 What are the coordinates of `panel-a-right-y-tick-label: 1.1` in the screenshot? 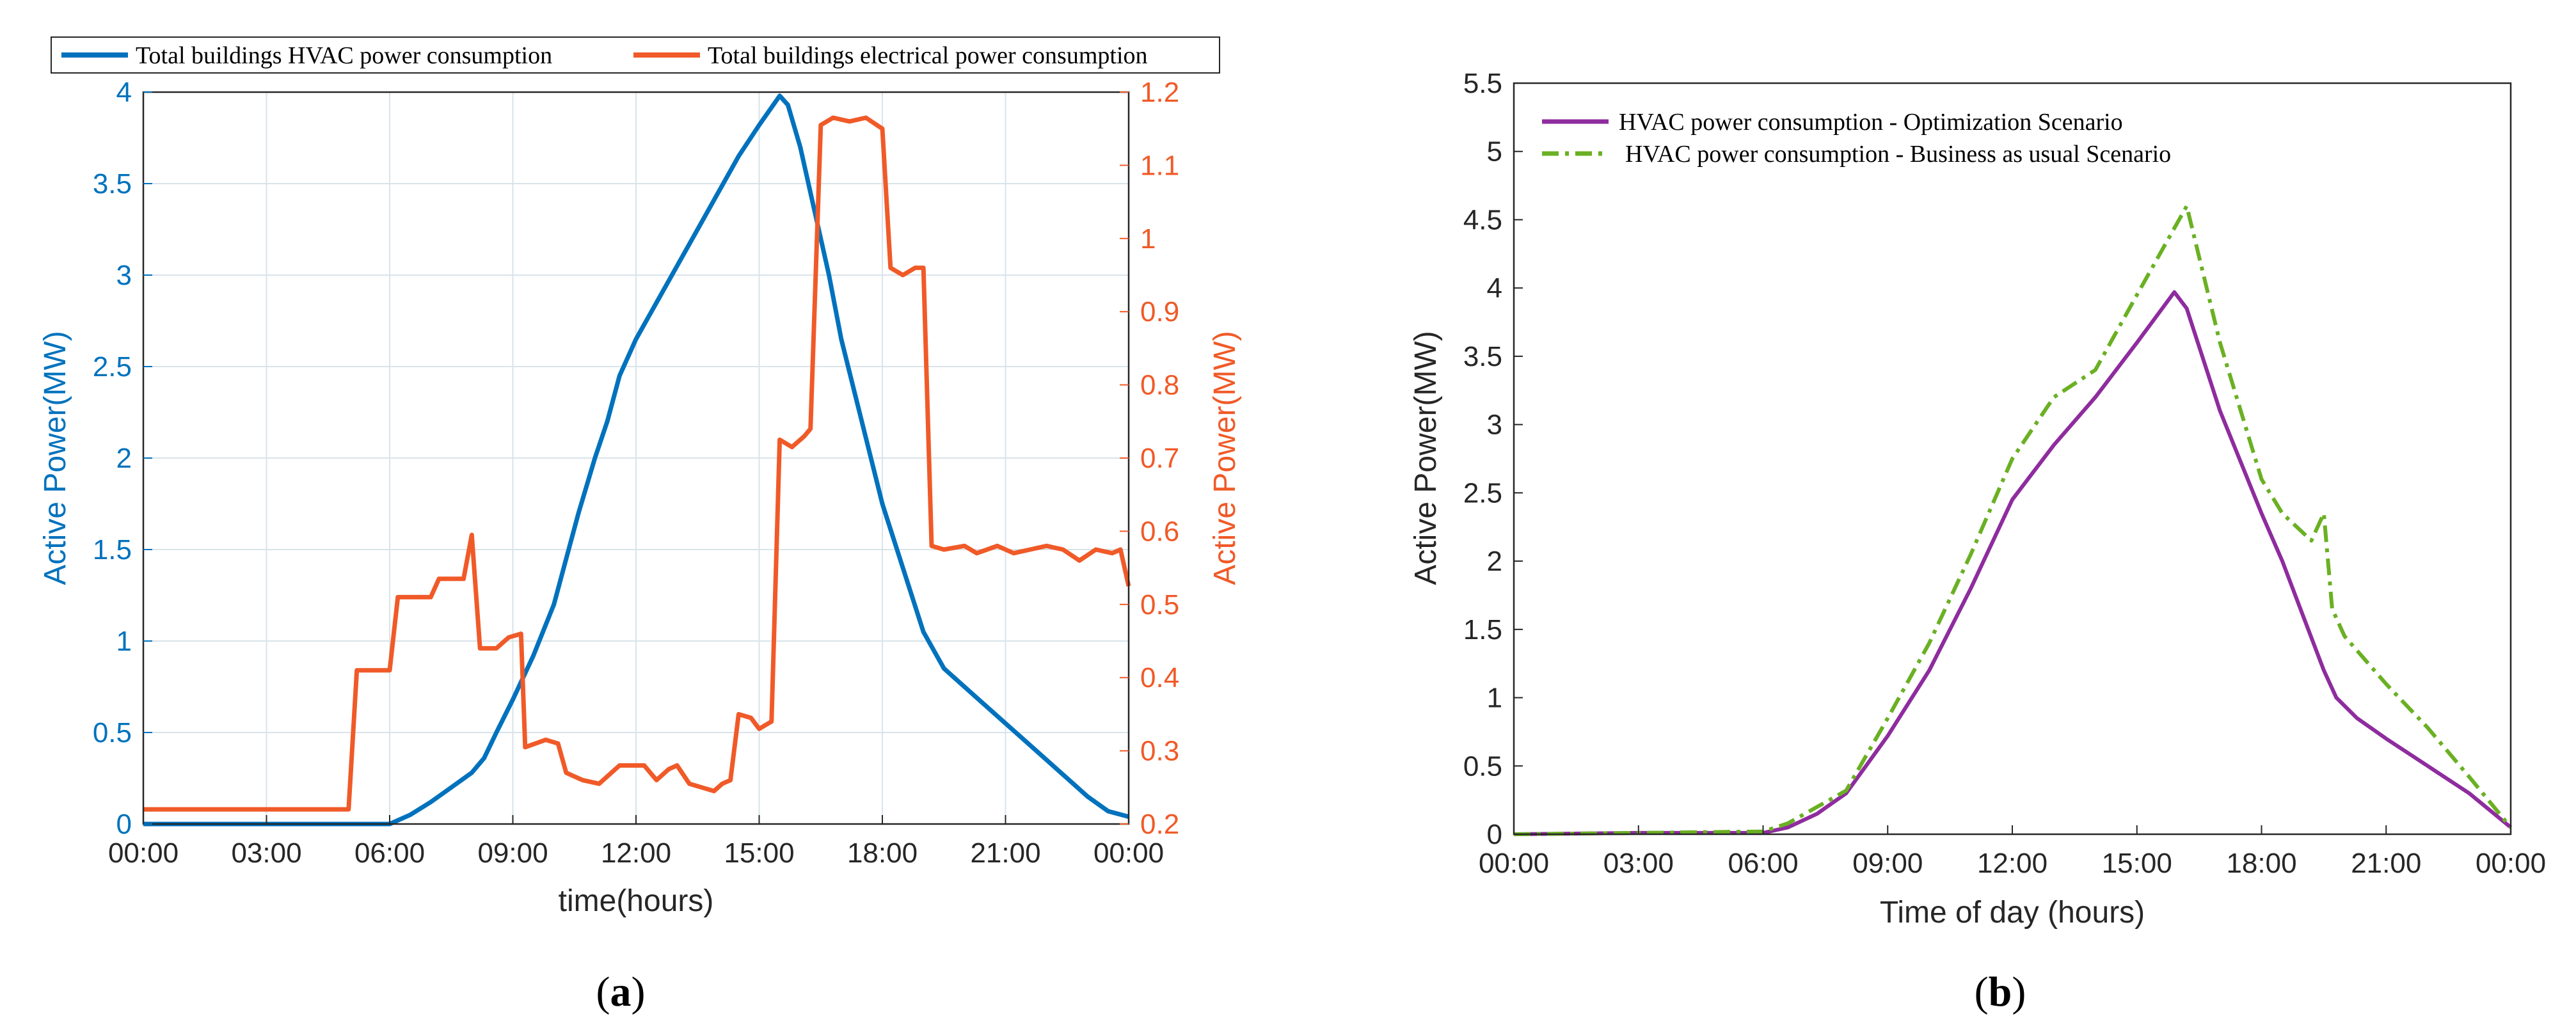 It's located at (1160, 165).